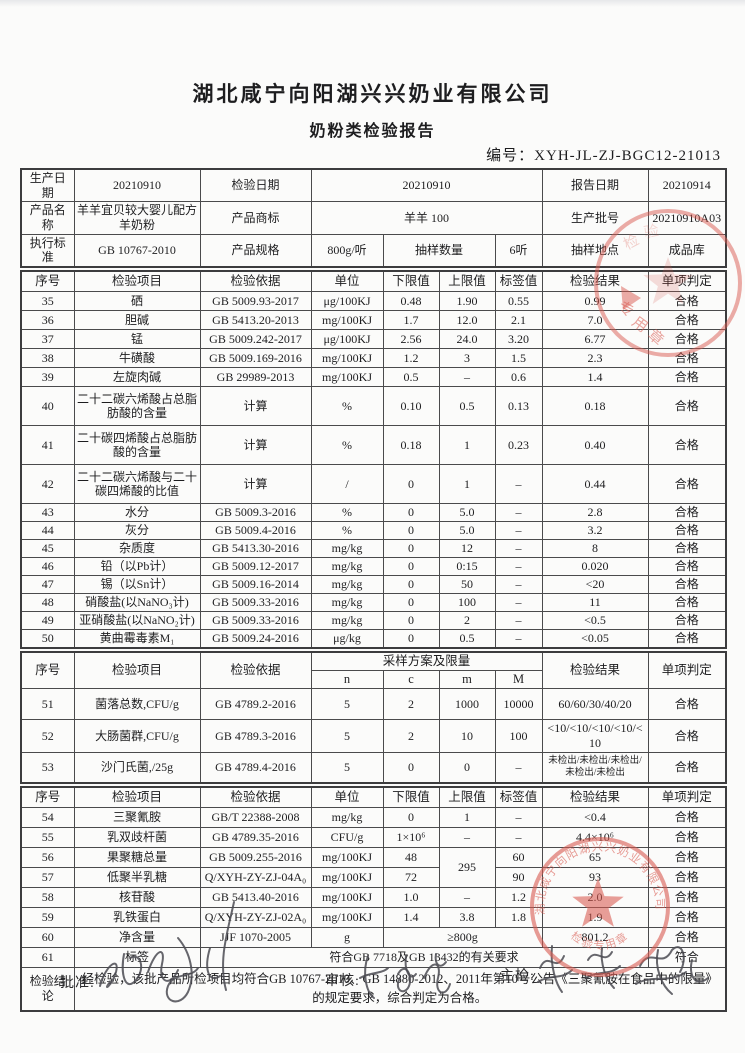  I want to click on table-cell: 1.0, so click(411, 897).